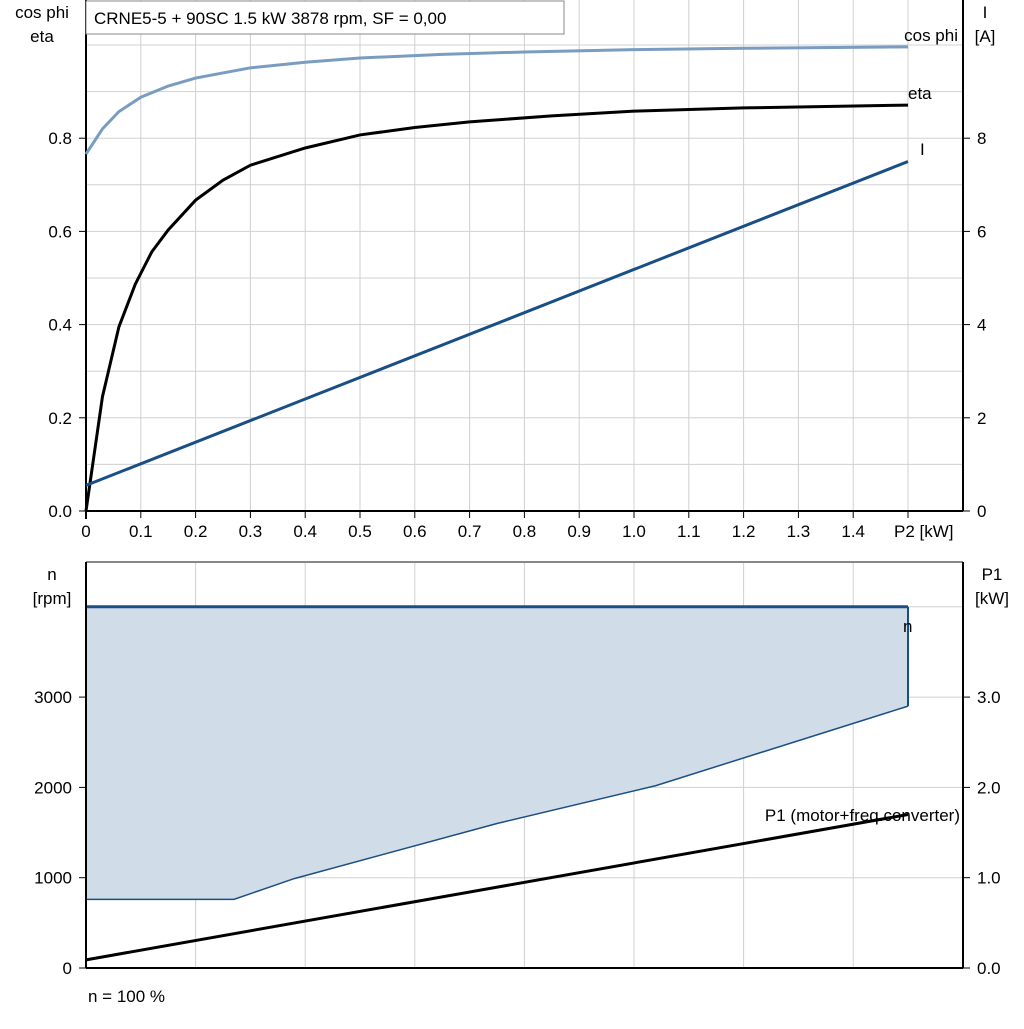 The height and width of the screenshot is (1029, 1024). Describe the element at coordinates (42, 12) in the screenshot. I see `y-axis-label-left: cos phi` at that location.